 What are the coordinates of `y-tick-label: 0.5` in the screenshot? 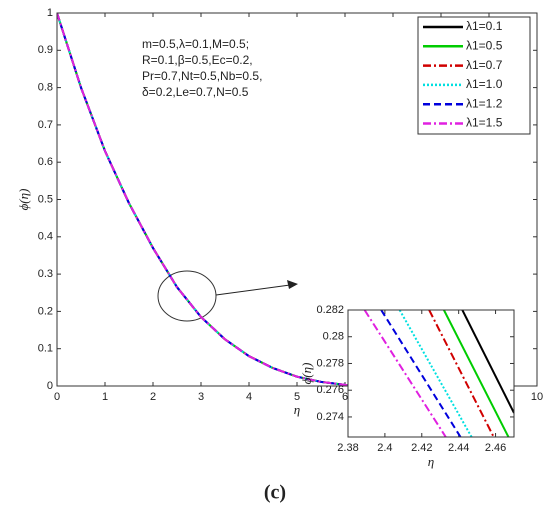 It's located at (45, 199).